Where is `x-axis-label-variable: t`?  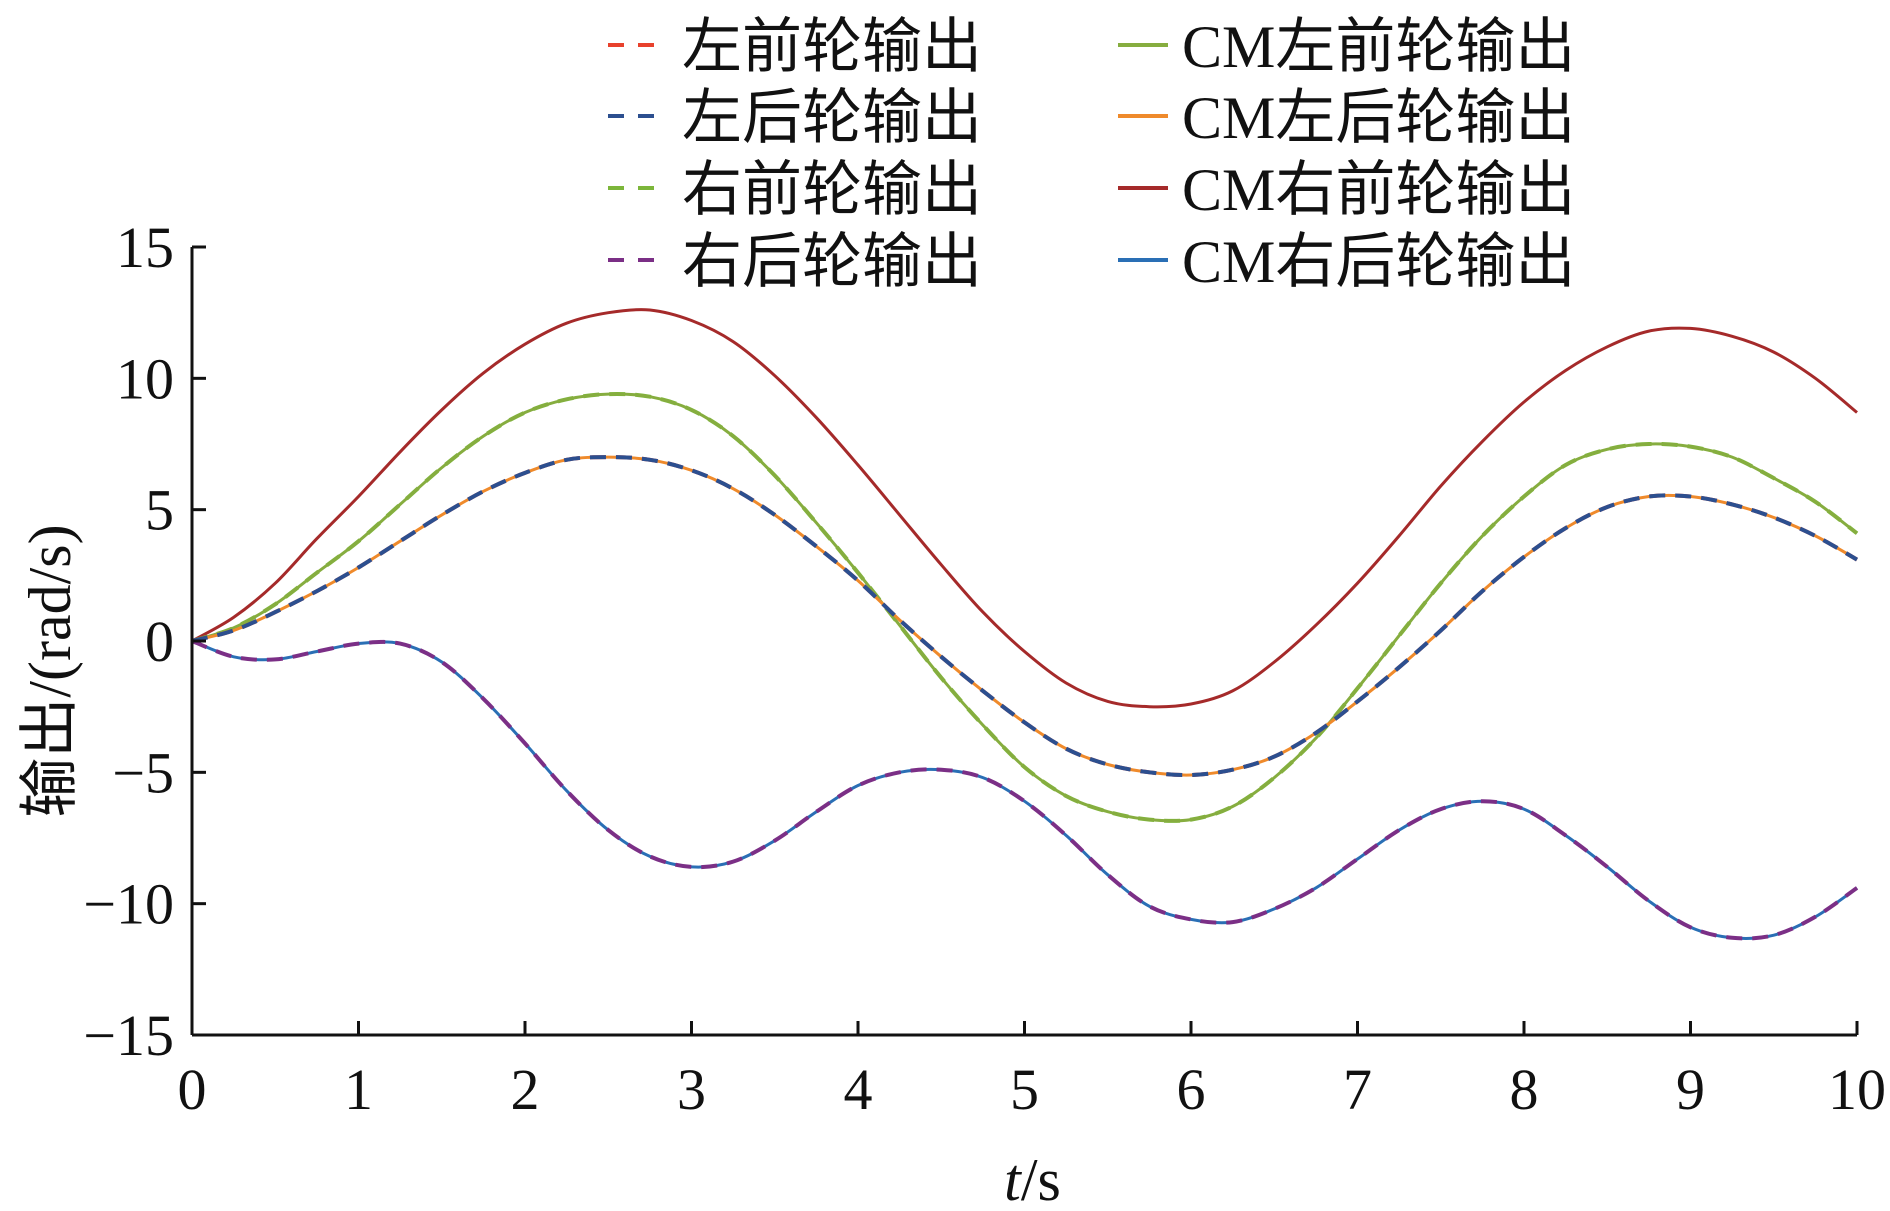 x-axis-label-variable: t is located at coordinates (1013, 1179).